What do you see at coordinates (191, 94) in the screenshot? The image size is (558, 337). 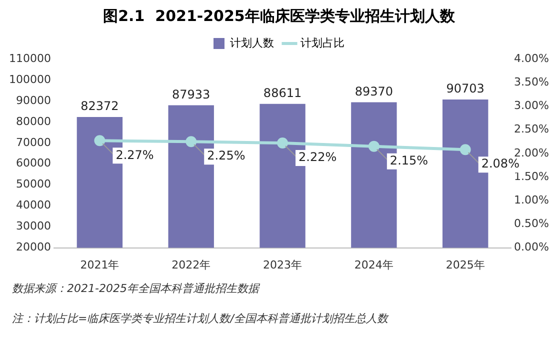 I see `data-label: 87933` at bounding box center [191, 94].